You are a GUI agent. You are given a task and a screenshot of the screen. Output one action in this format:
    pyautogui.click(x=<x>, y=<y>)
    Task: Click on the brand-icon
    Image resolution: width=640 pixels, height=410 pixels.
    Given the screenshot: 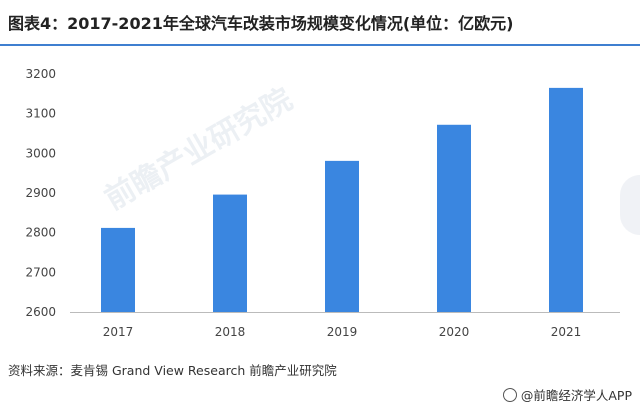 What is the action you would take?
    pyautogui.click(x=509, y=394)
    